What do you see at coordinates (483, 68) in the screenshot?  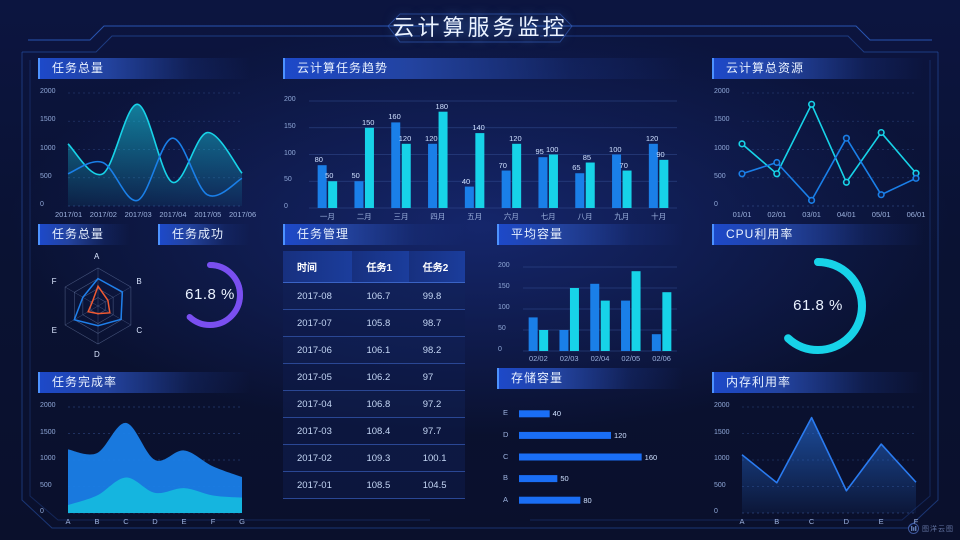 I see `panel-title-task-trend: 云计算任务趋势` at bounding box center [483, 68].